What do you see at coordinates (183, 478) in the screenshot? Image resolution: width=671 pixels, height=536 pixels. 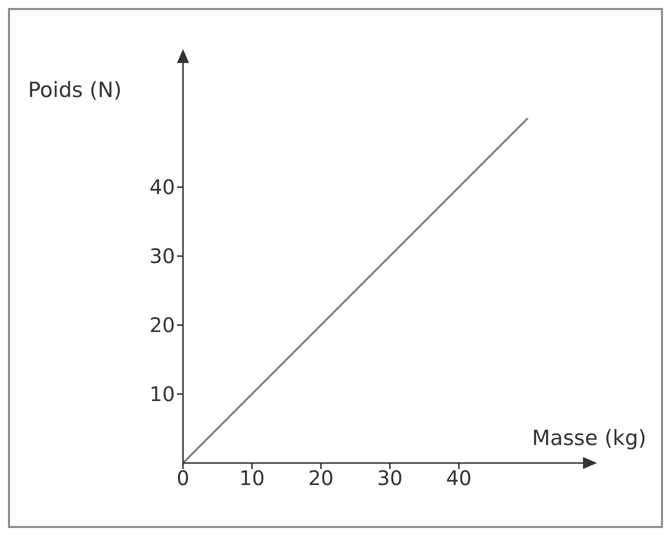 I see `x-tick-label: 0` at bounding box center [183, 478].